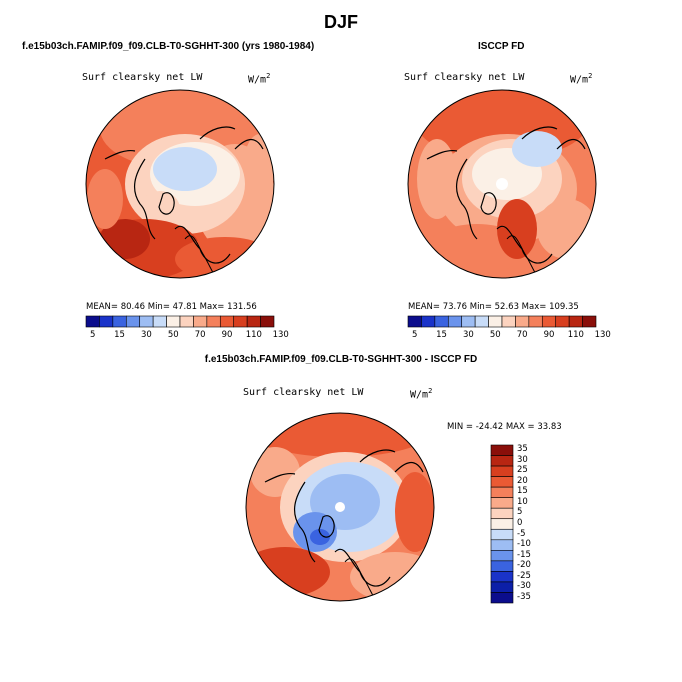 The image size is (682, 682). I want to click on colorbar-tick-label: -35, so click(524, 596).